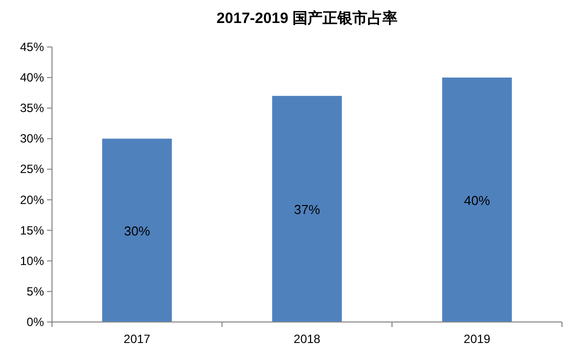 This screenshot has width=576, height=353. Describe the element at coordinates (35, 322) in the screenshot. I see `y-tick-label: 0%` at that location.